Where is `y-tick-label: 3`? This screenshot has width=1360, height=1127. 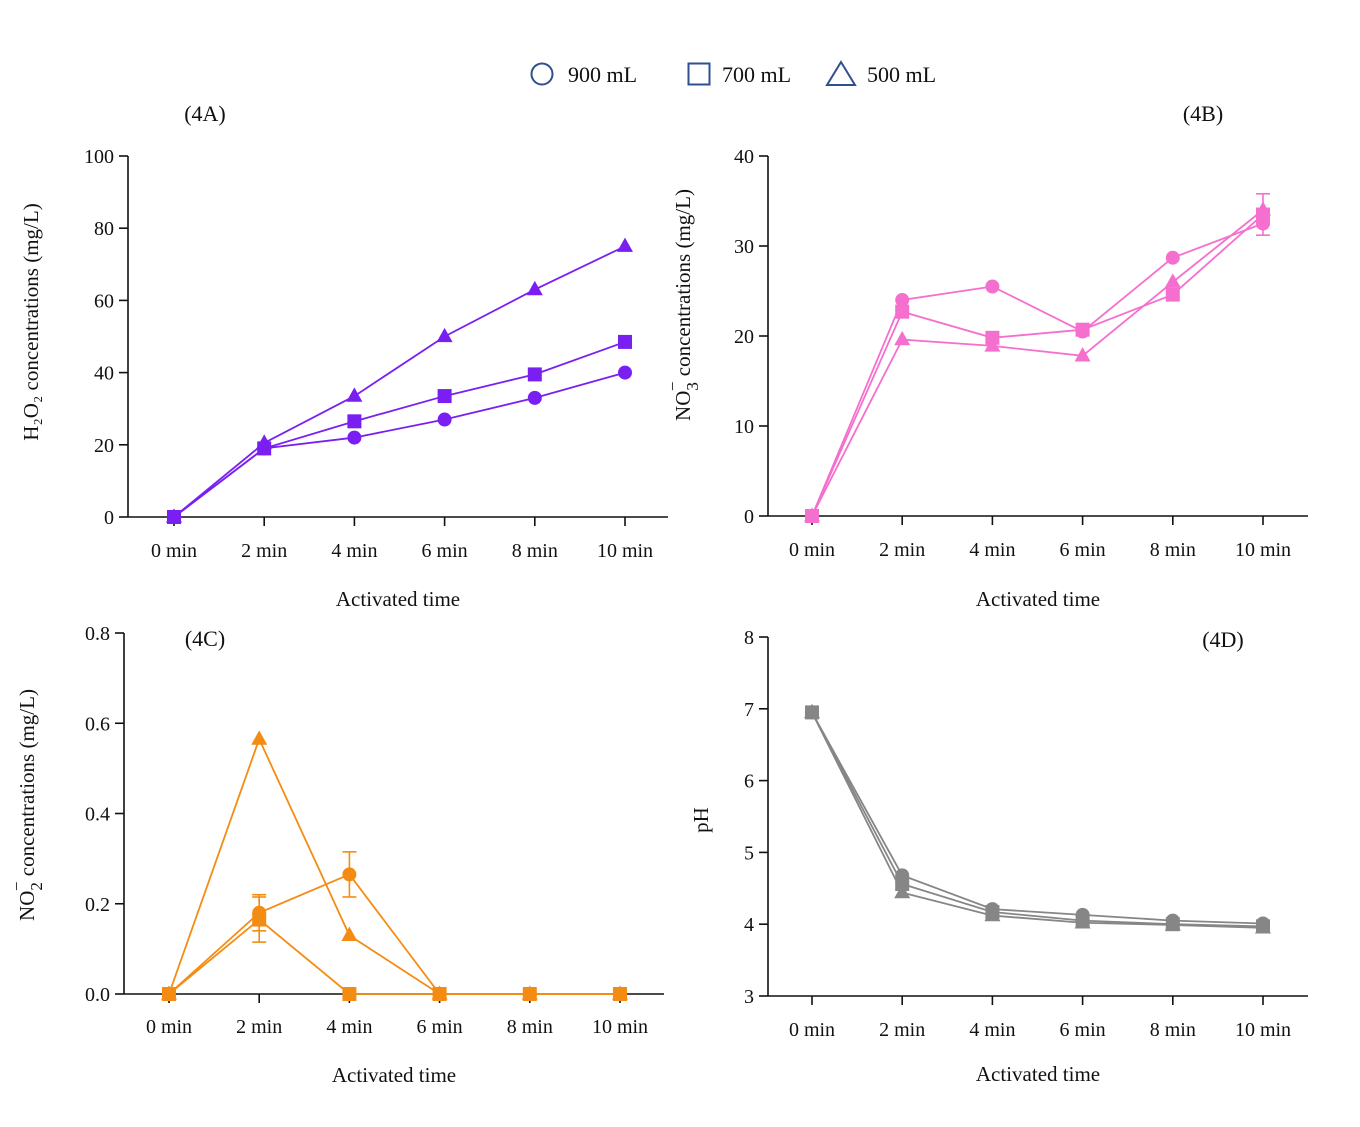
y-tick-label: 3 is located at coordinates (749, 997).